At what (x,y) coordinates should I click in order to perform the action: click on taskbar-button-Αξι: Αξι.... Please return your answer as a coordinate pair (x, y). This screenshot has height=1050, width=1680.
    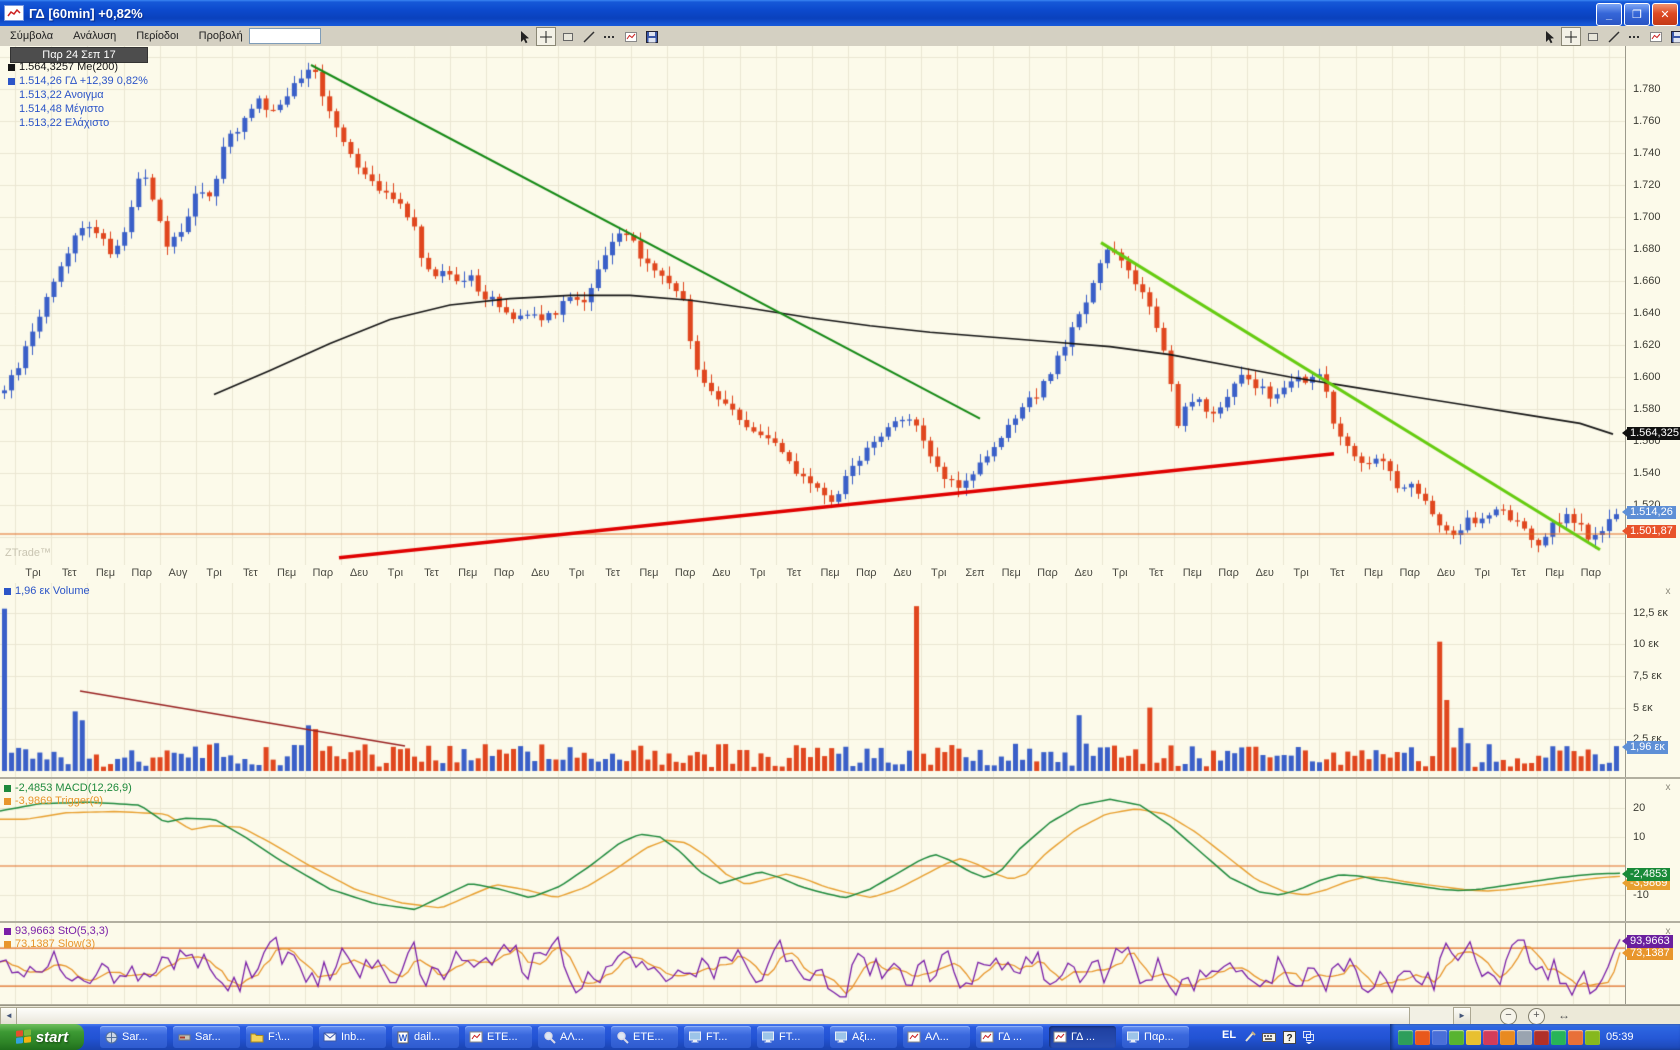
    Looking at the image, I should click on (863, 1037).